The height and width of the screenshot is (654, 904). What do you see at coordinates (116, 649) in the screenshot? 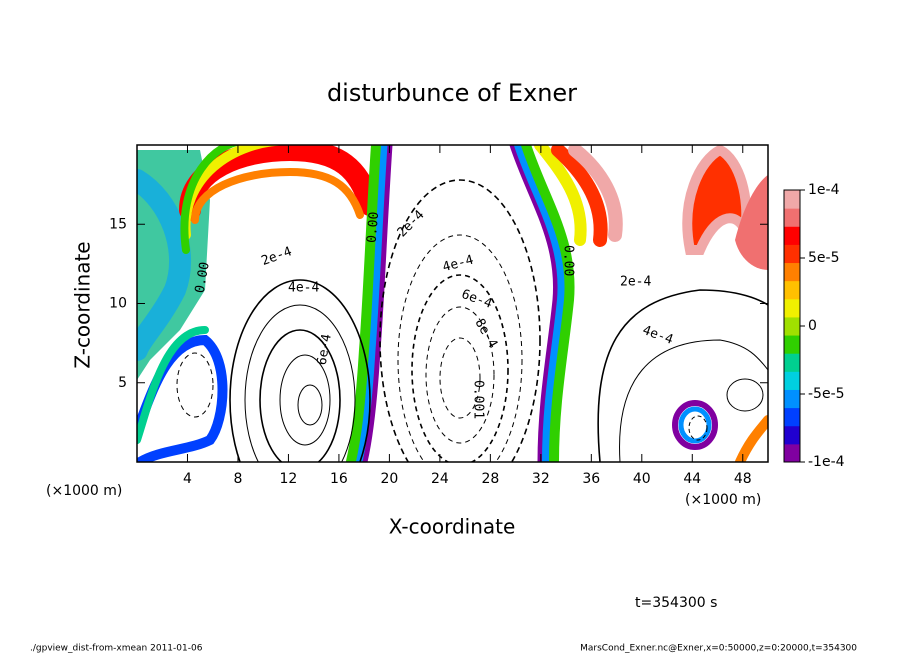
I see `footer-left: ./gpview_dist-from-xmean 2011-01-06` at bounding box center [116, 649].